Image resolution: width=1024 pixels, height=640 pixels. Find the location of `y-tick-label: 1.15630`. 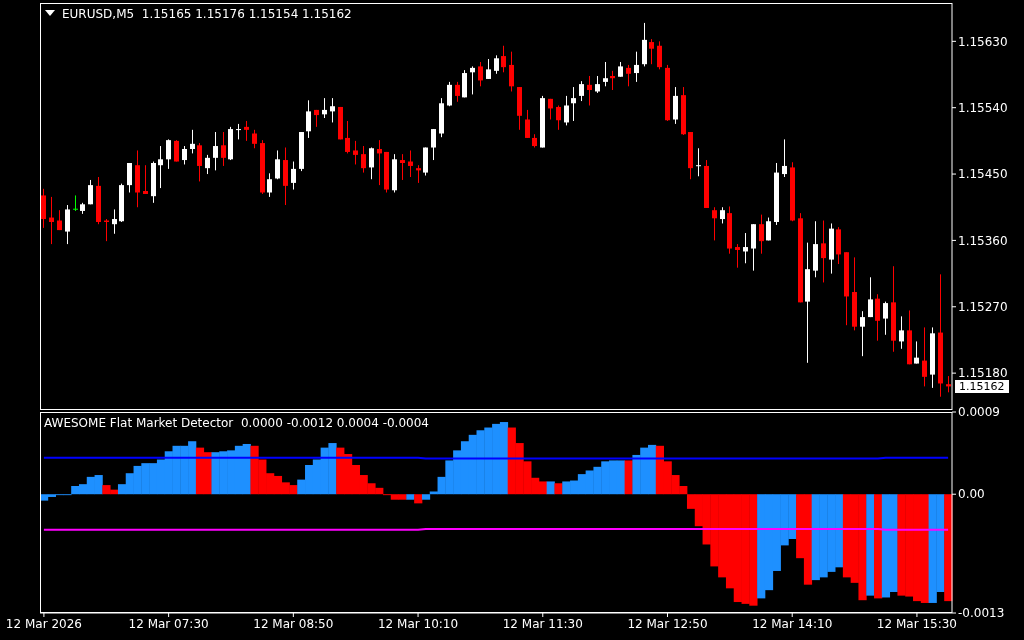

y-tick-label: 1.15630 is located at coordinates (983, 41).